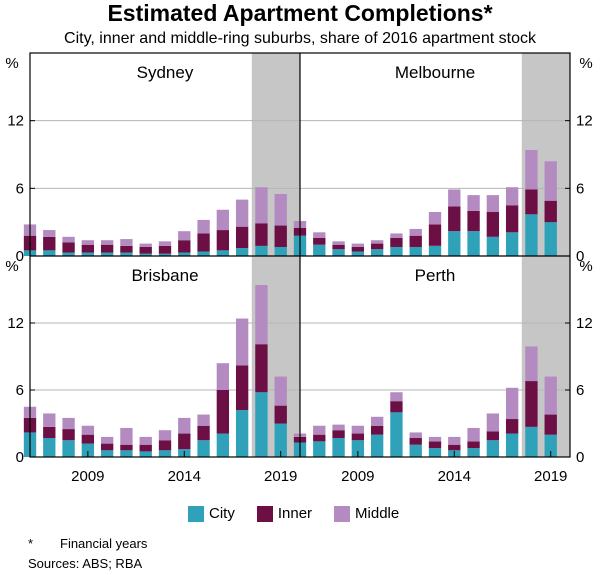 This screenshot has height=575, width=600. What do you see at coordinates (338, 243) in the screenshot?
I see `bar-melbourne-middle-2008` at bounding box center [338, 243].